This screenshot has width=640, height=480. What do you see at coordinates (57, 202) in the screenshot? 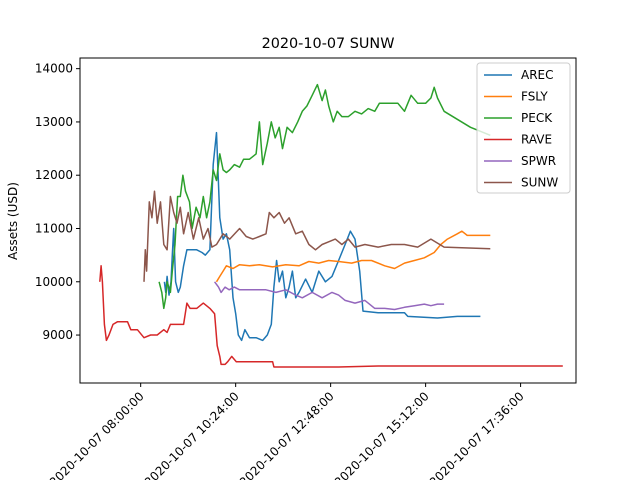
I see `y-axis: 9000 10000 11000 12000 13000 14000` at bounding box center [57, 202].